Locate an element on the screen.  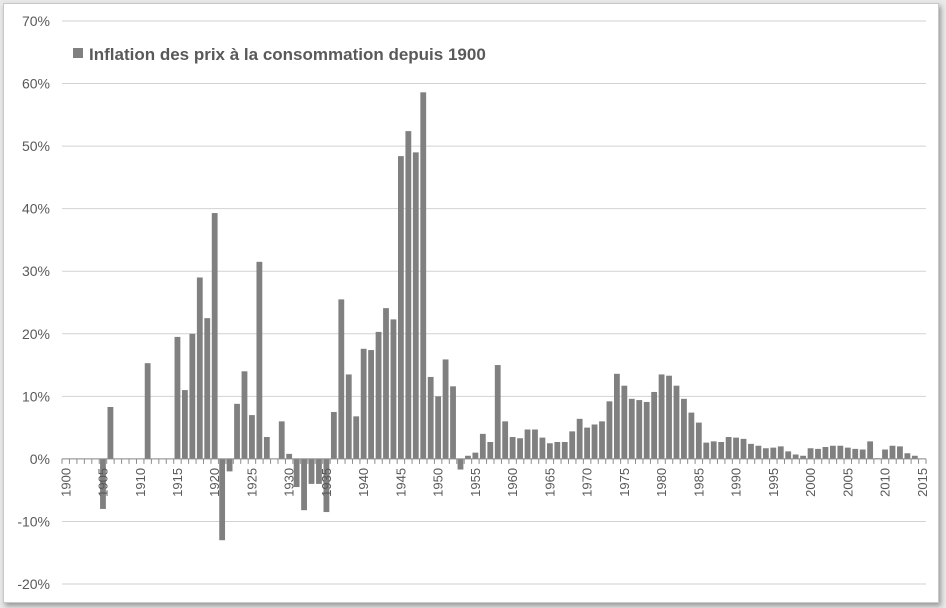
x-tick-label: 2000 is located at coordinates (810, 482).